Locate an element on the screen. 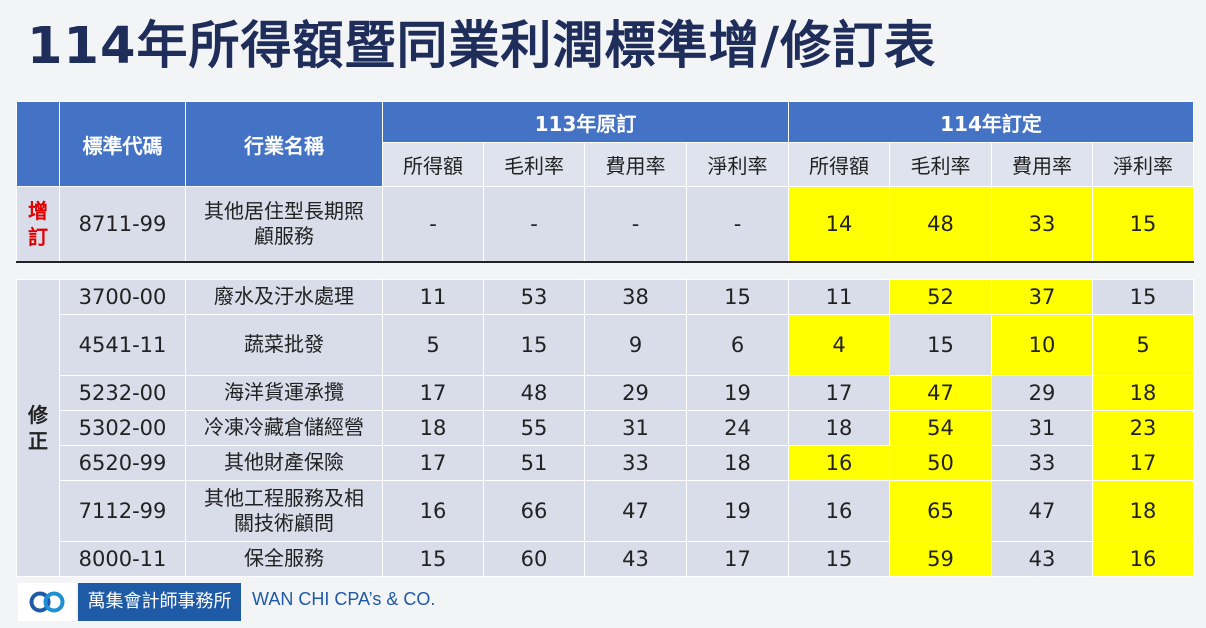  value-113-1: 48 is located at coordinates (534, 392).